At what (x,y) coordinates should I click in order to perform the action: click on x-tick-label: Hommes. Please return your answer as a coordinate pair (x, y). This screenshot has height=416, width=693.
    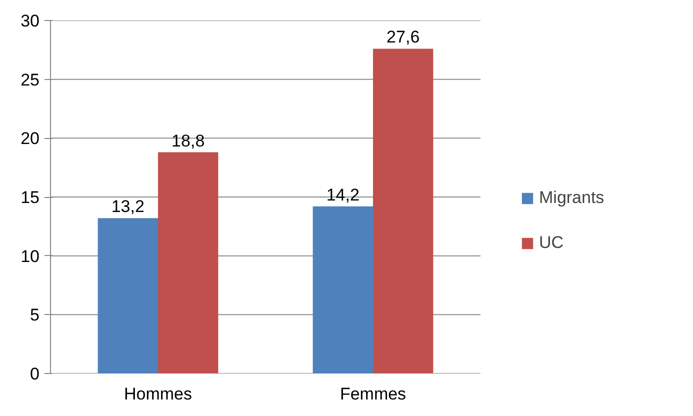
    Looking at the image, I should click on (158, 394).